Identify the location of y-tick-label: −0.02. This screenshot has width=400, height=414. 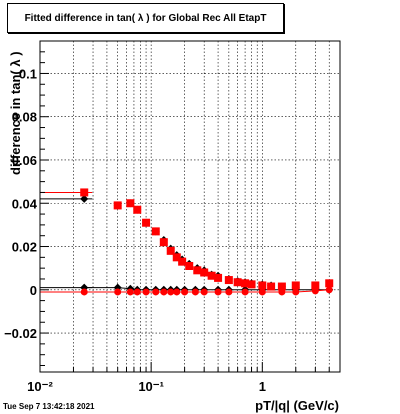
(20, 333).